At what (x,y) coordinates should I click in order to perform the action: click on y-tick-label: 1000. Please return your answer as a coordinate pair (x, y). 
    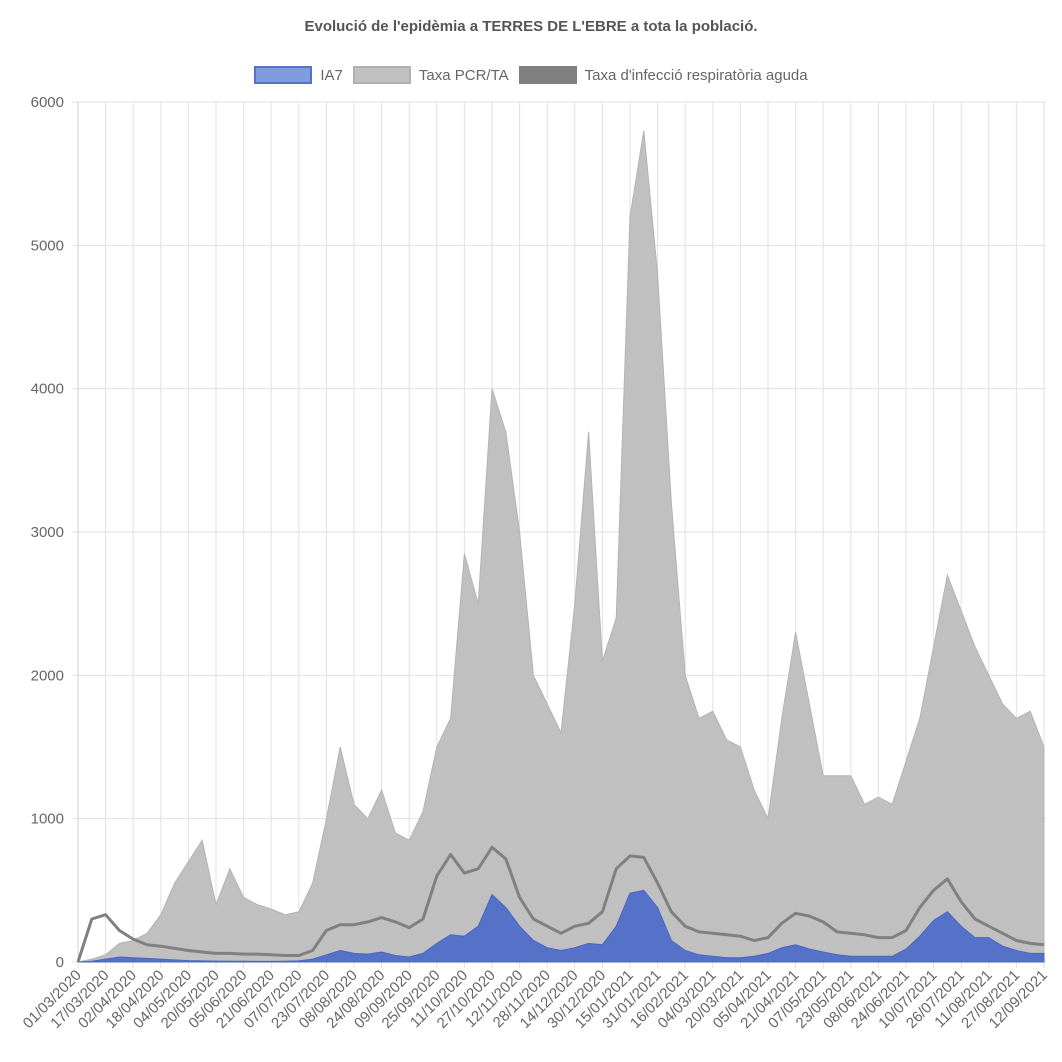
    Looking at the image, I should click on (47, 819).